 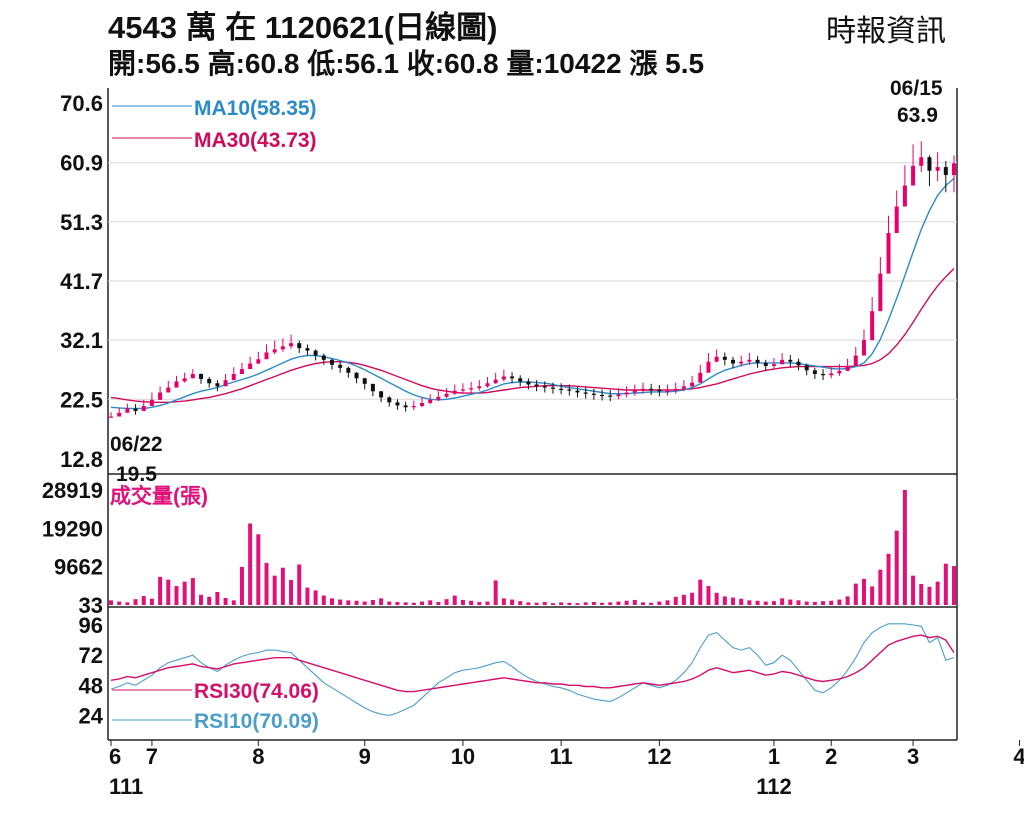 What do you see at coordinates (774, 786) in the screenshot?
I see `x-year-label: 112` at bounding box center [774, 786].